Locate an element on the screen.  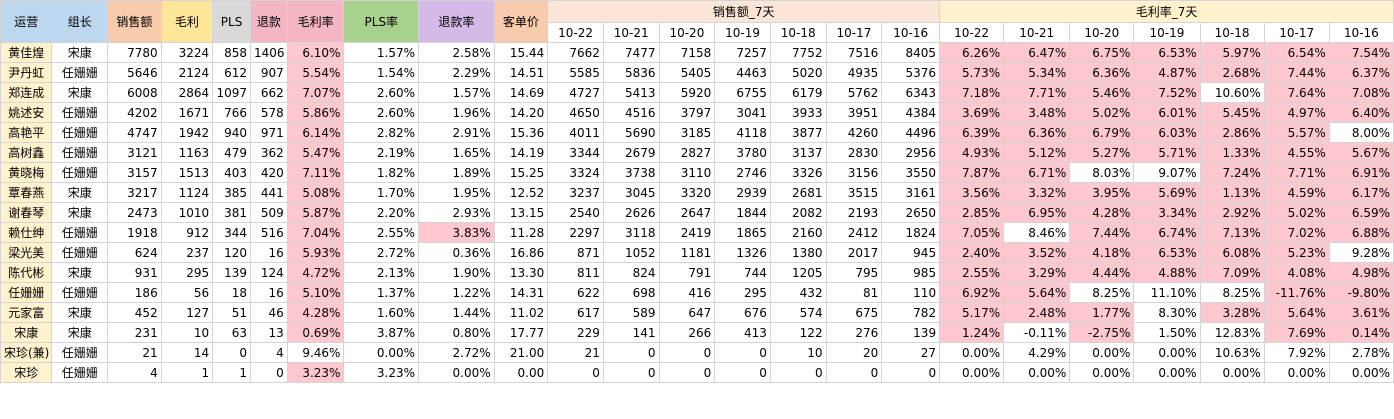
margin-7d-cell: 1.13% is located at coordinates (1232, 192).